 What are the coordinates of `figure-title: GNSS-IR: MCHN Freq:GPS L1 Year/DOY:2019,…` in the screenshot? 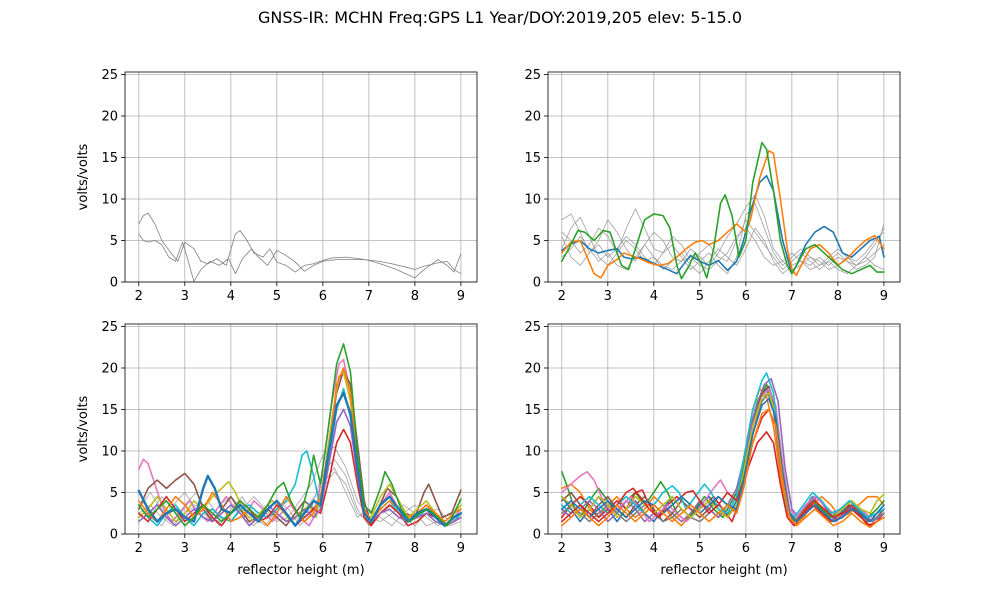 It's located at (499, 17).